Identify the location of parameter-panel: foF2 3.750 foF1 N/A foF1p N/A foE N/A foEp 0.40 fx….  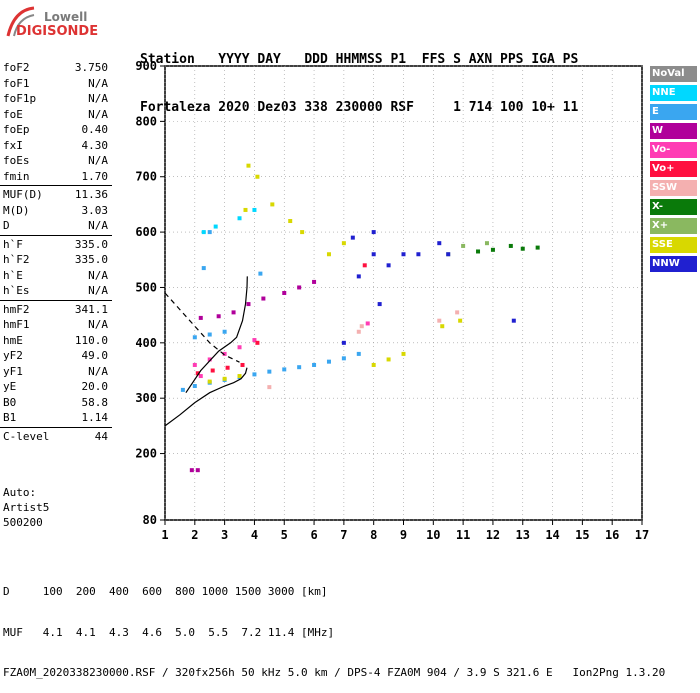
(56, 252).